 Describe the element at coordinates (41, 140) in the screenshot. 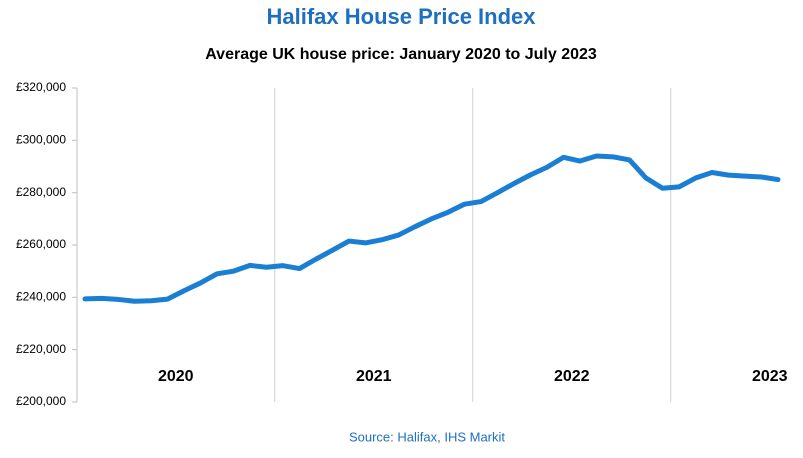

I see `y-tick-label: £300,000` at that location.